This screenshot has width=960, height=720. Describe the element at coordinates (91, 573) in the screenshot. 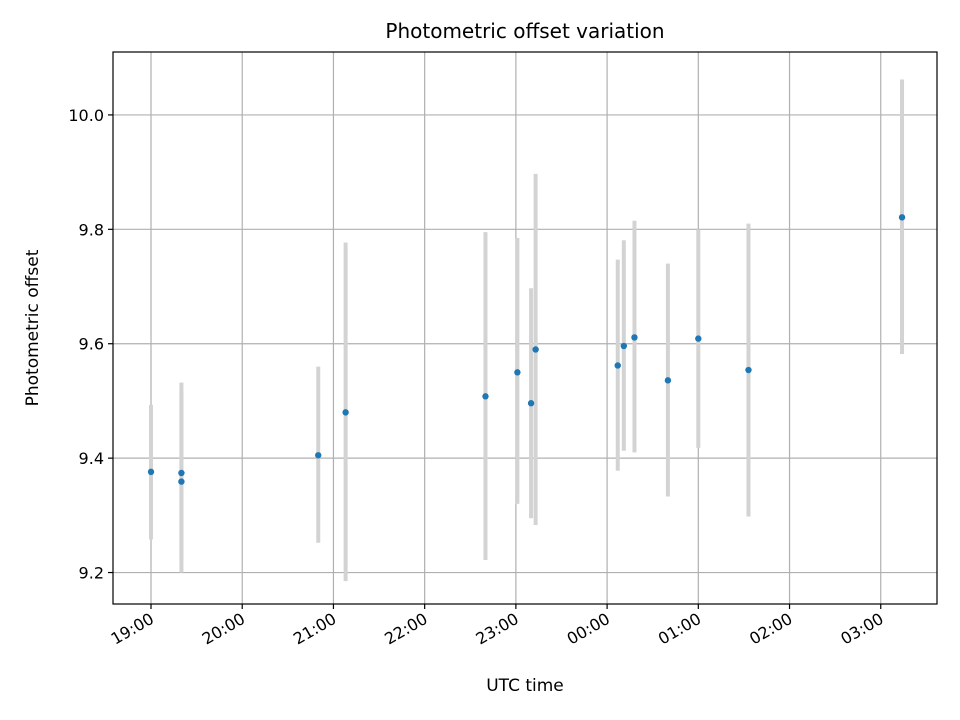

I see `y-tick-label: 9.2` at that location.